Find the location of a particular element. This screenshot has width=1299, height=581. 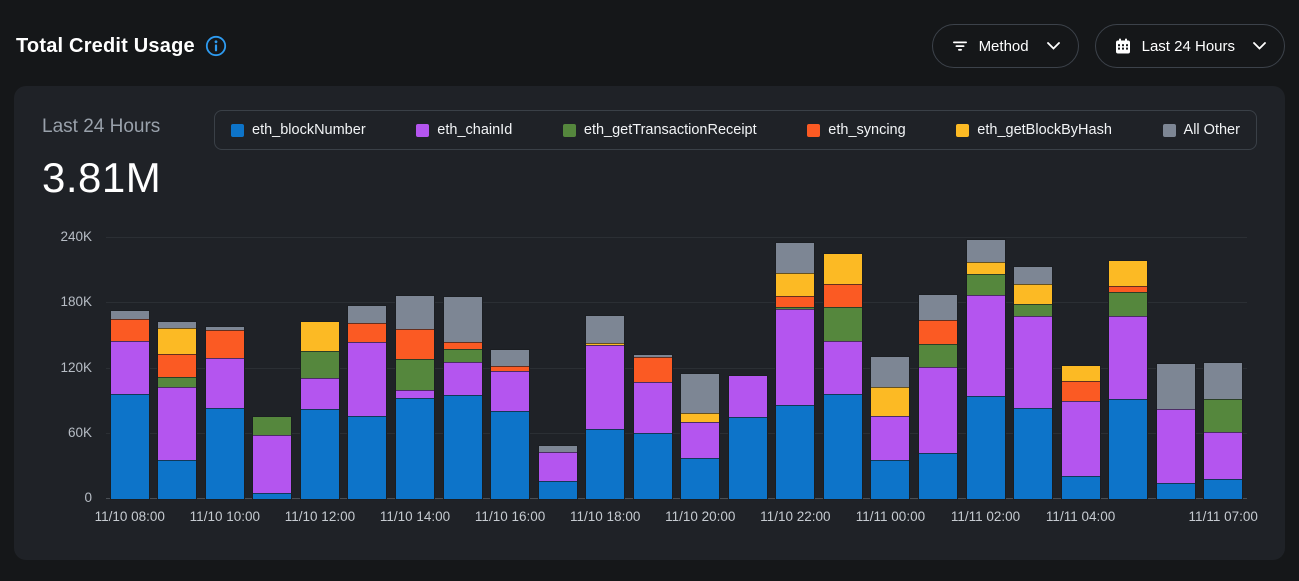

legend-item-eth-gettransactionreceipt: eth_getTransactionReceipt is located at coordinates (659, 130).